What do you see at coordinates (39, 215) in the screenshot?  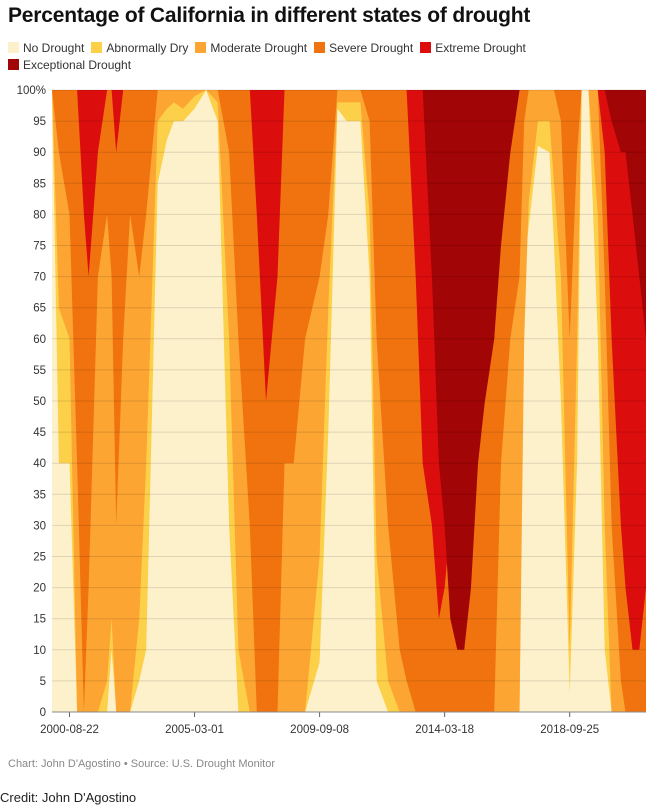 I see `y-tick-label: 80` at bounding box center [39, 215].